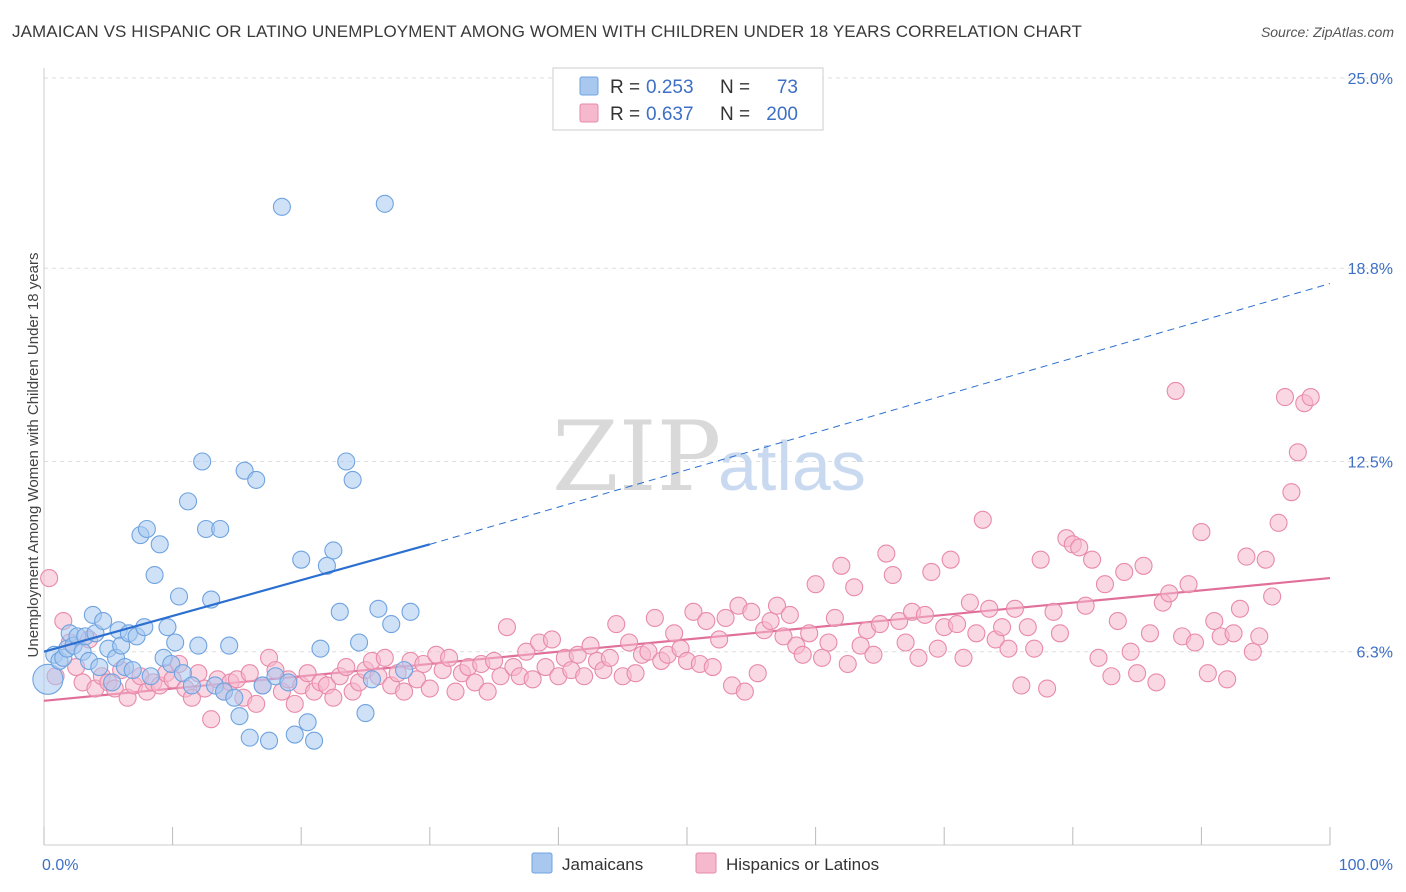  What do you see at coordinates (688, 99) in the screenshot?
I see `stats-legend: R = 0.253 N = 73 R = 0.637 N = 200` at bounding box center [688, 99].